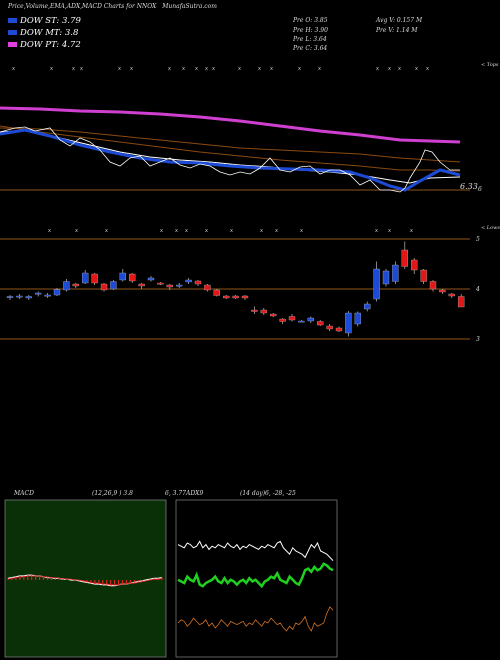 The height and width of the screenshot is (660, 500). Describe the element at coordinates (310, 48) in the screenshot. I see `prev-close: Pre C: 3.64` at that location.